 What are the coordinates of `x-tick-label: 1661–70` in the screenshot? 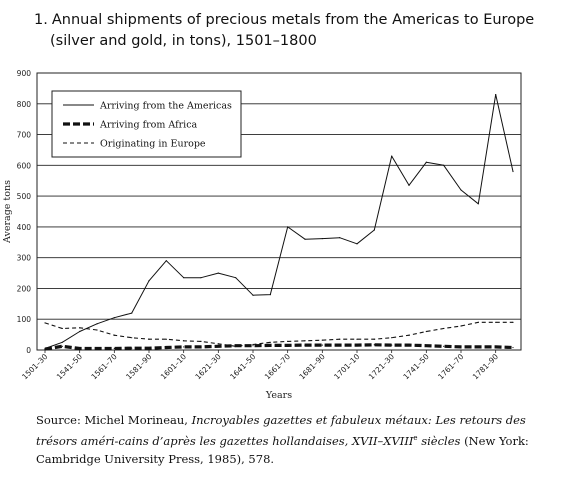 It's located at (277, 366).